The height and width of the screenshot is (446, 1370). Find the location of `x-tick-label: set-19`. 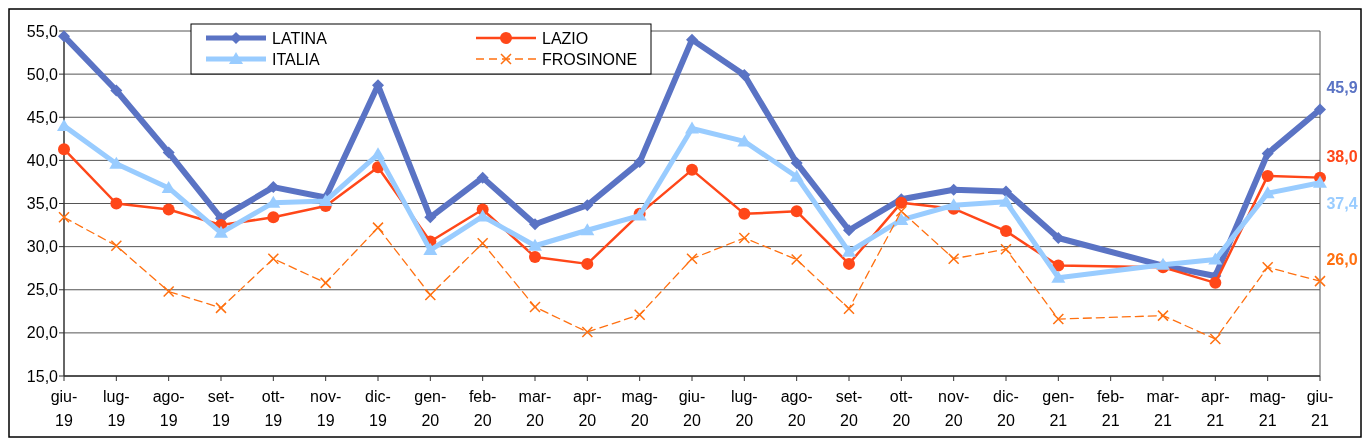

x-tick-label: set-19 is located at coordinates (221, 408).